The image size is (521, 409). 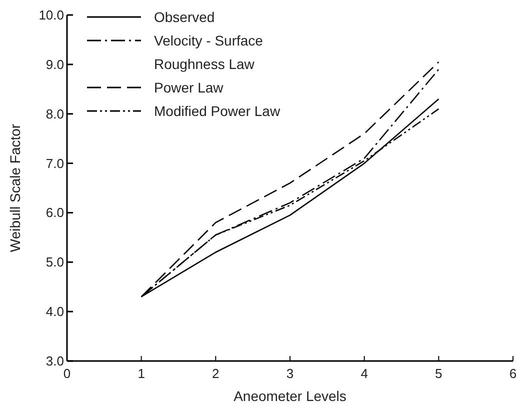 What do you see at coordinates (51, 15) in the screenshot?
I see `y-tick-label: 10.0` at bounding box center [51, 15].